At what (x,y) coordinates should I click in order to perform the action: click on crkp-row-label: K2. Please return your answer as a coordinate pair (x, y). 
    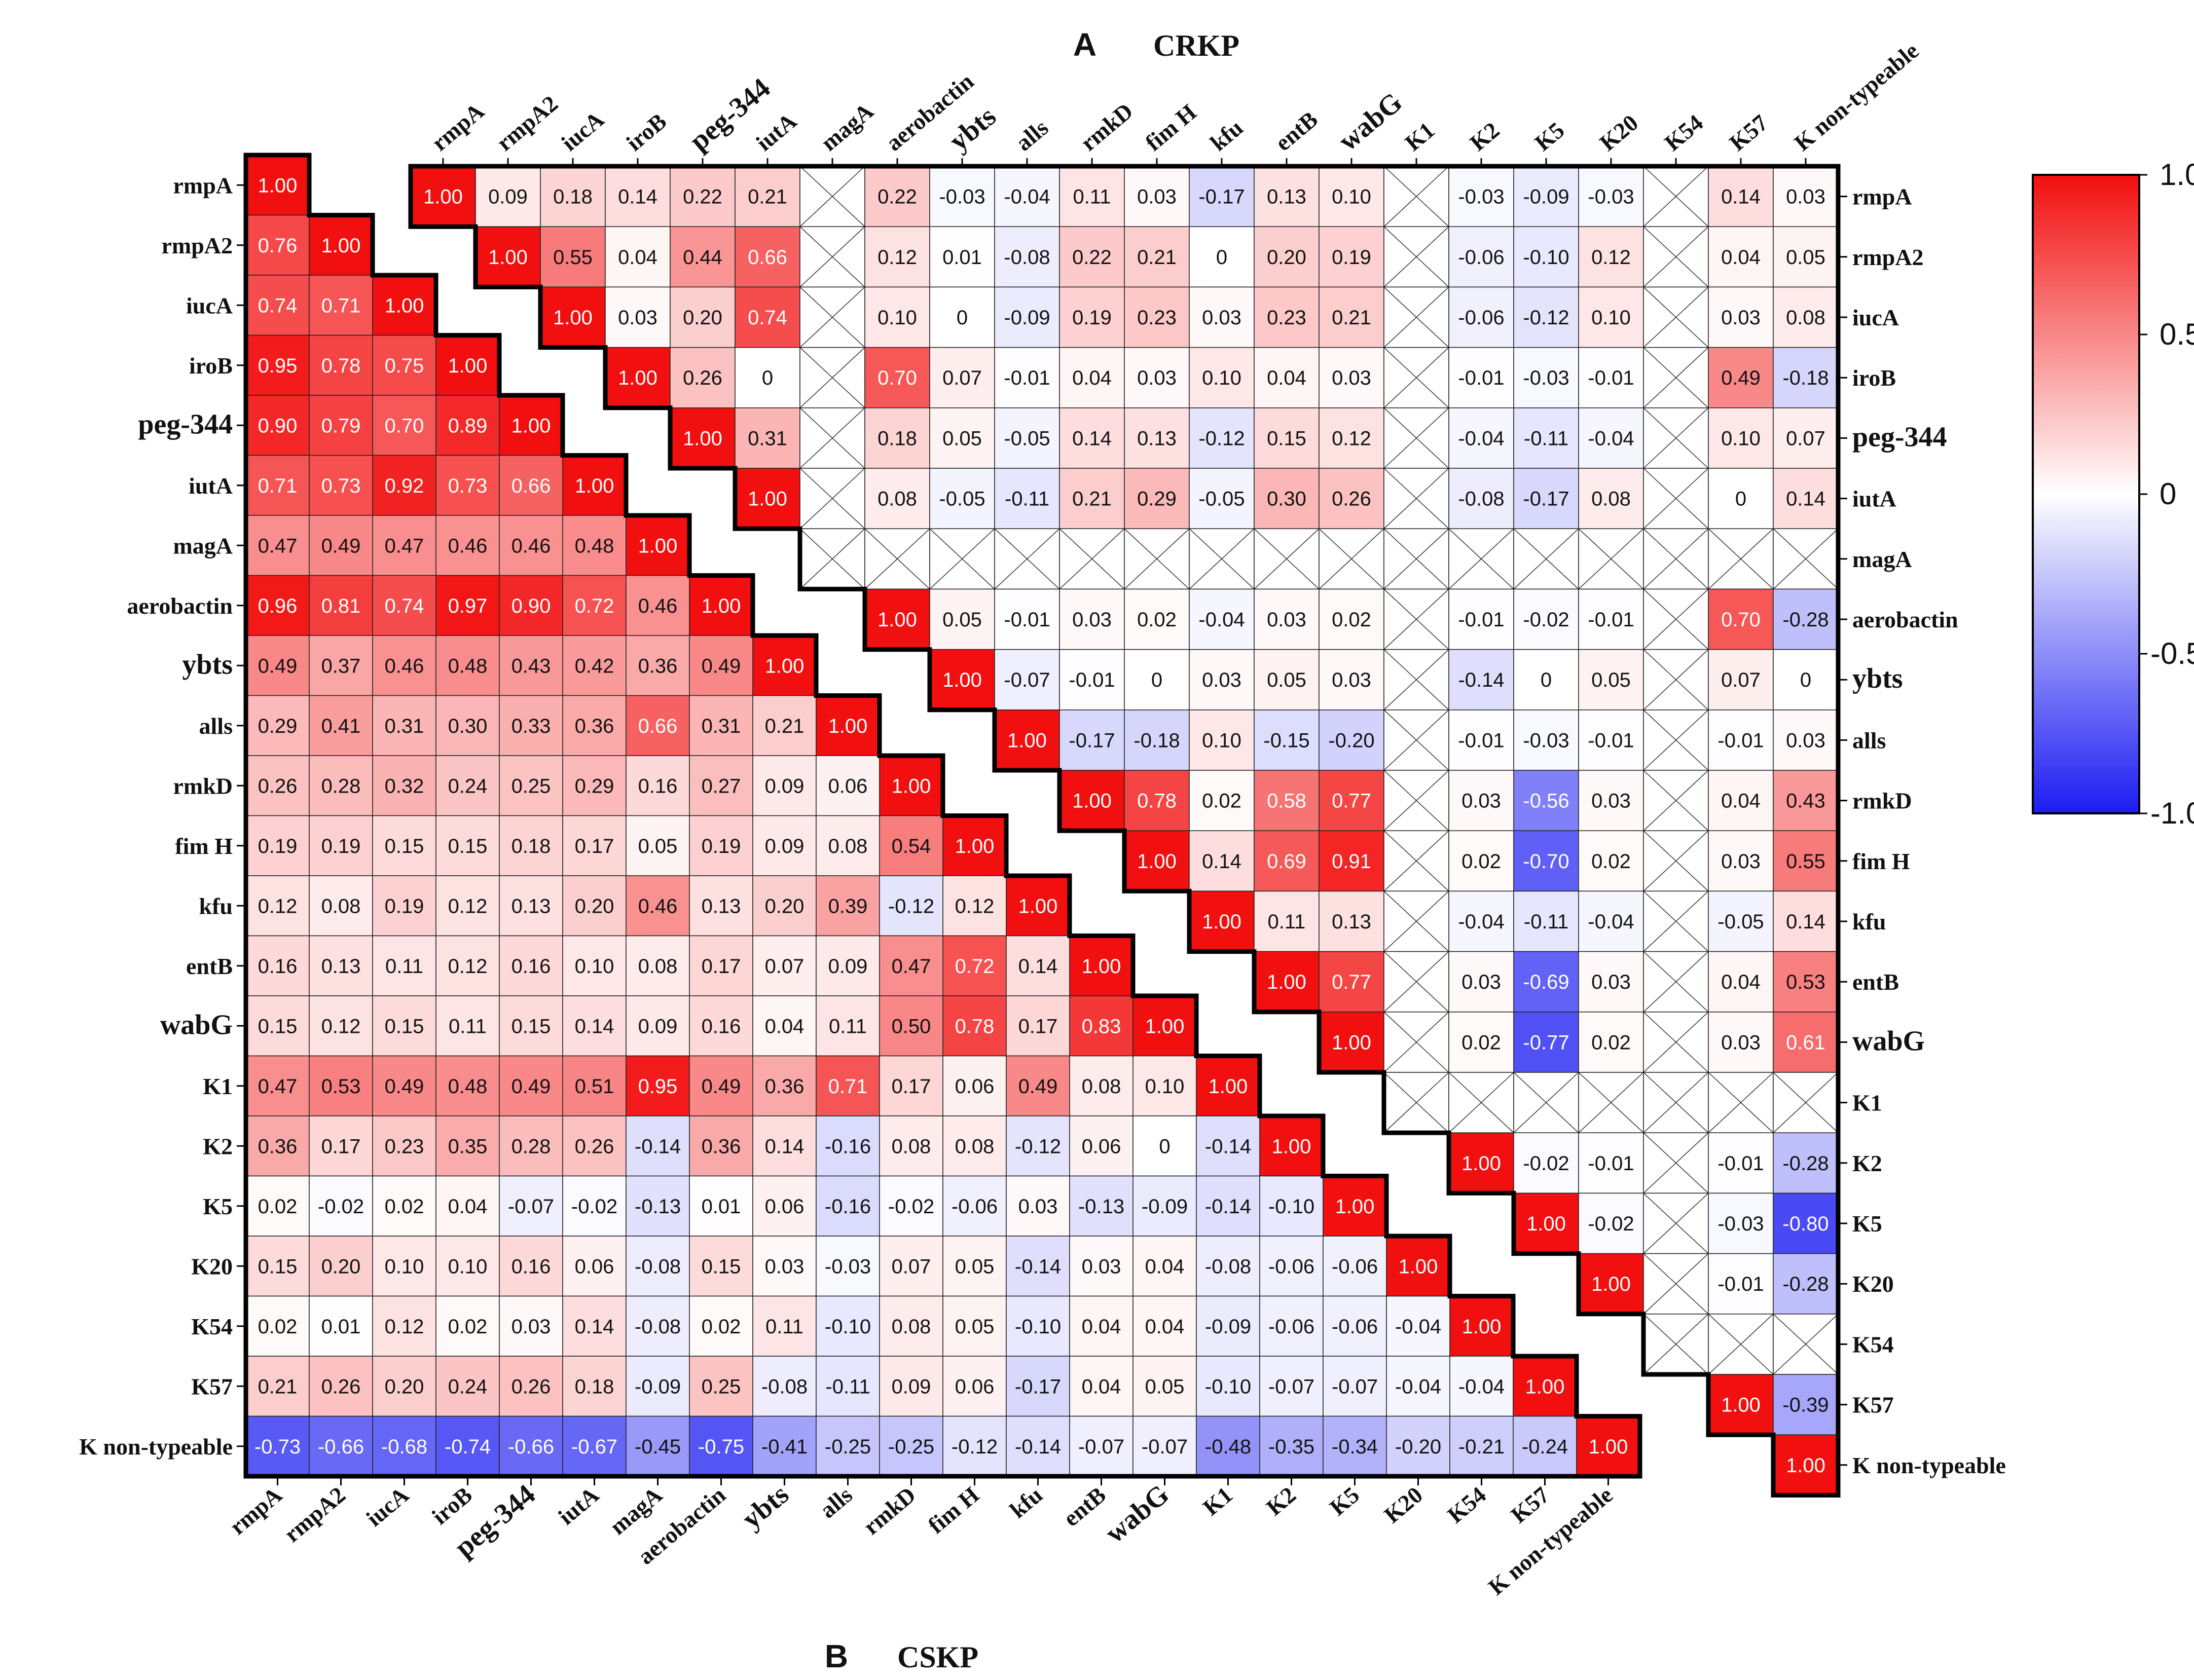
    Looking at the image, I should click on (1867, 1163).